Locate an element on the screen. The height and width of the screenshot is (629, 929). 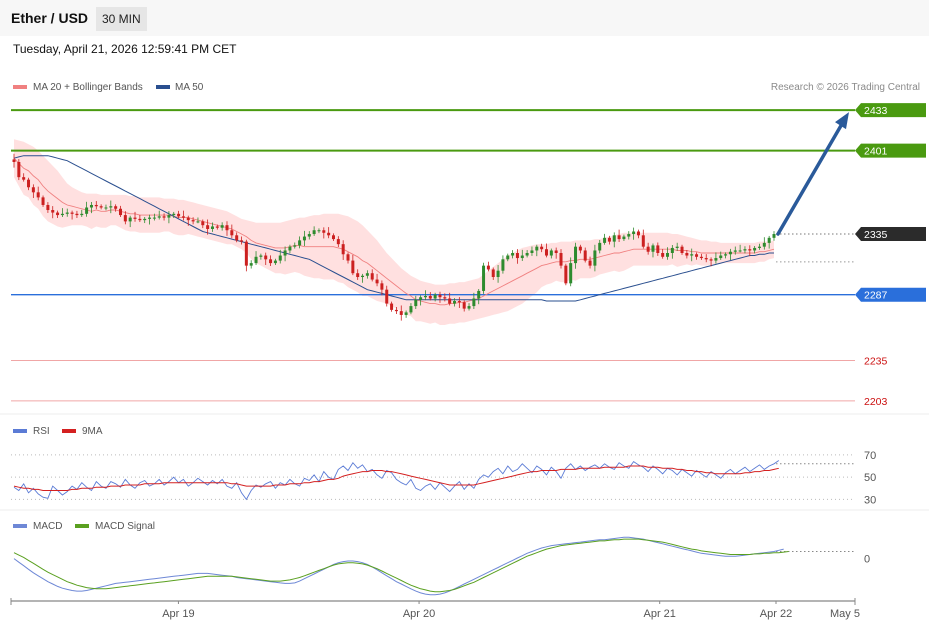
projection-arrow-head is located at coordinates (842, 121).